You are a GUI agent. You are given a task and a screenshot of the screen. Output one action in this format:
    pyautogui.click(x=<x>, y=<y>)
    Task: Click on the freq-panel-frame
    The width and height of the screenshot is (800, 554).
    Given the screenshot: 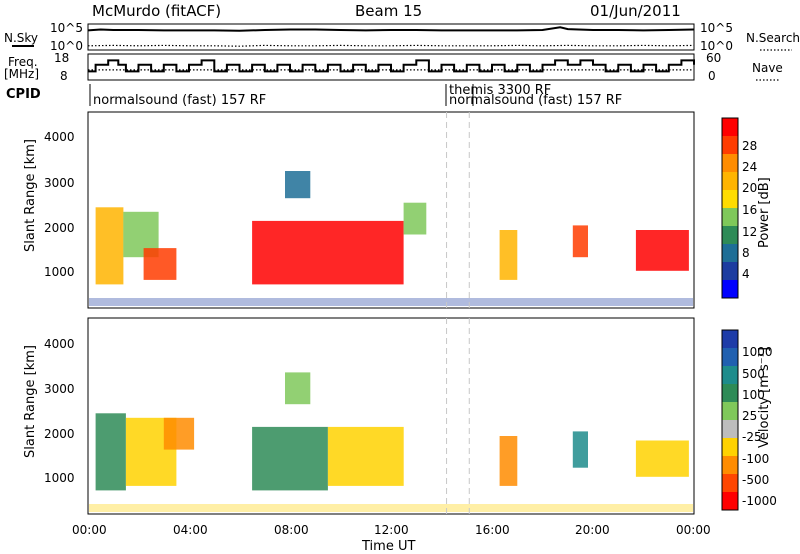 What is the action you would take?
    pyautogui.click(x=391, y=67)
    